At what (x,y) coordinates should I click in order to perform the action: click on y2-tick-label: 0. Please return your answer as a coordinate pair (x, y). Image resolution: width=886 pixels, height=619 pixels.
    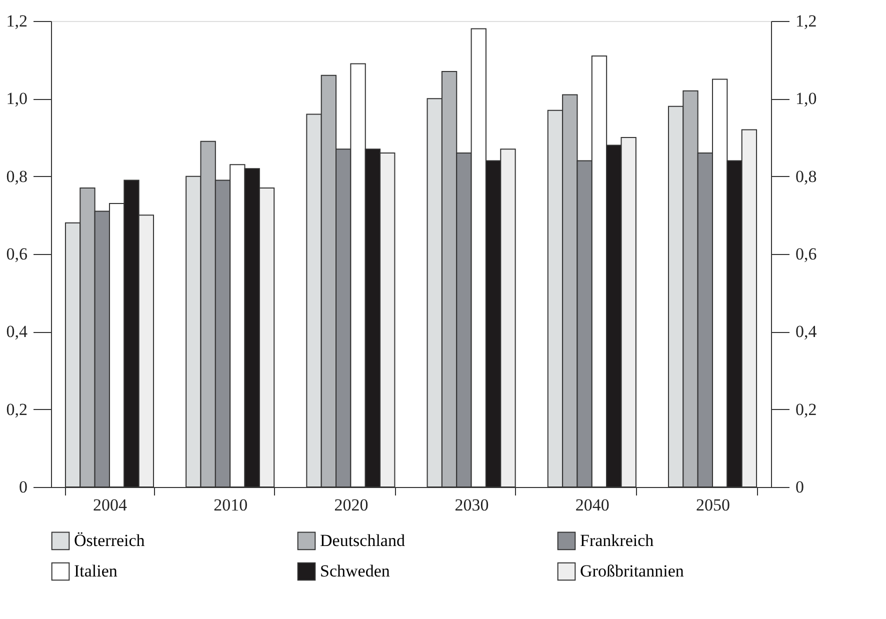
    Looking at the image, I should click on (800, 487).